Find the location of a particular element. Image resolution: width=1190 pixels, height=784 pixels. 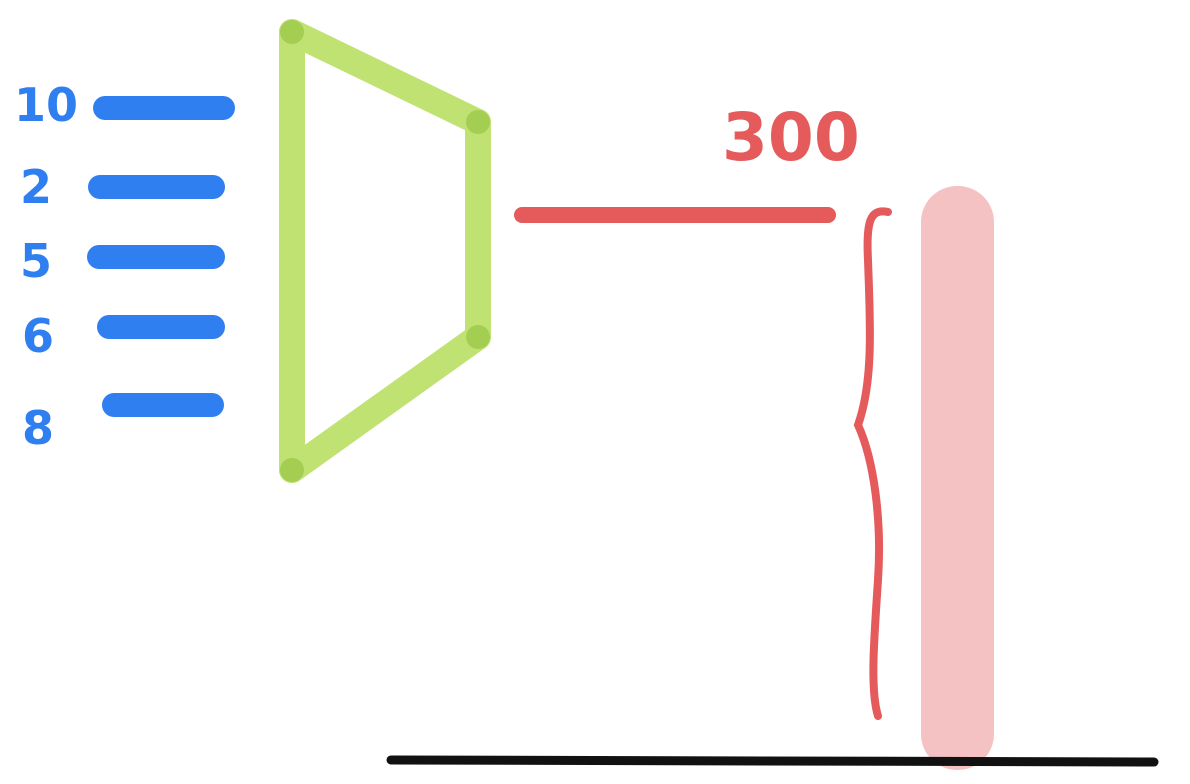

encoder-trapezoid is located at coordinates (385, 251).